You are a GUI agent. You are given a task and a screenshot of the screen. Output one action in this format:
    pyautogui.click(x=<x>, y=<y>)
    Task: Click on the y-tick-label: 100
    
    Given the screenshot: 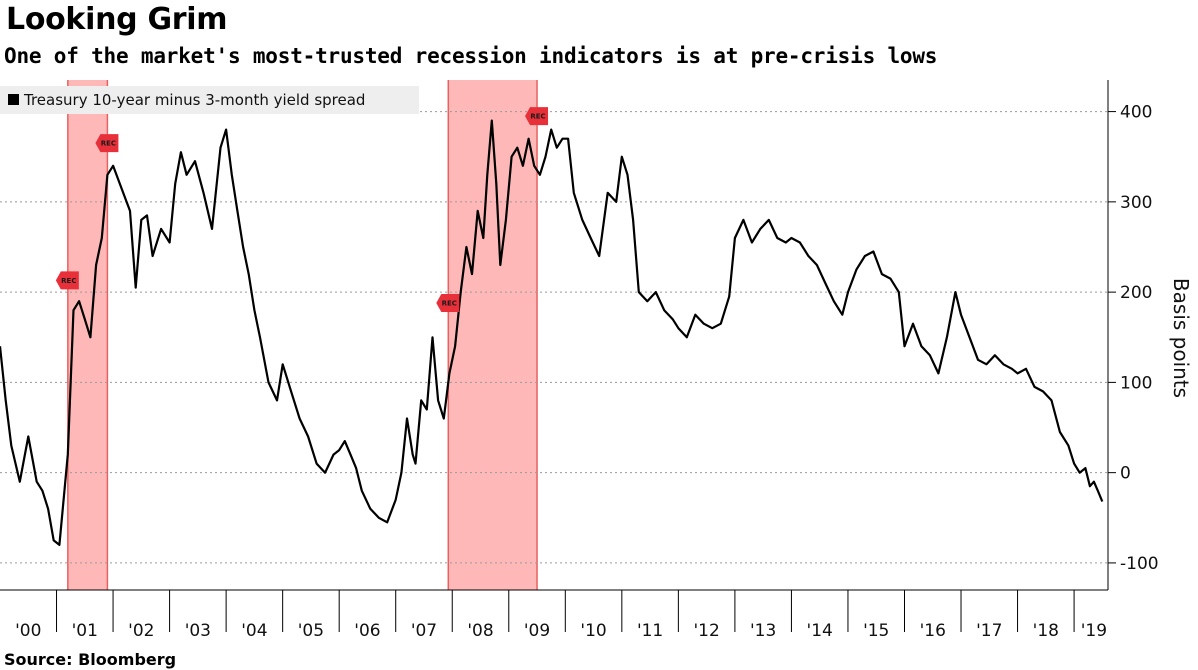 What is the action you would take?
    pyautogui.click(x=1136, y=383)
    